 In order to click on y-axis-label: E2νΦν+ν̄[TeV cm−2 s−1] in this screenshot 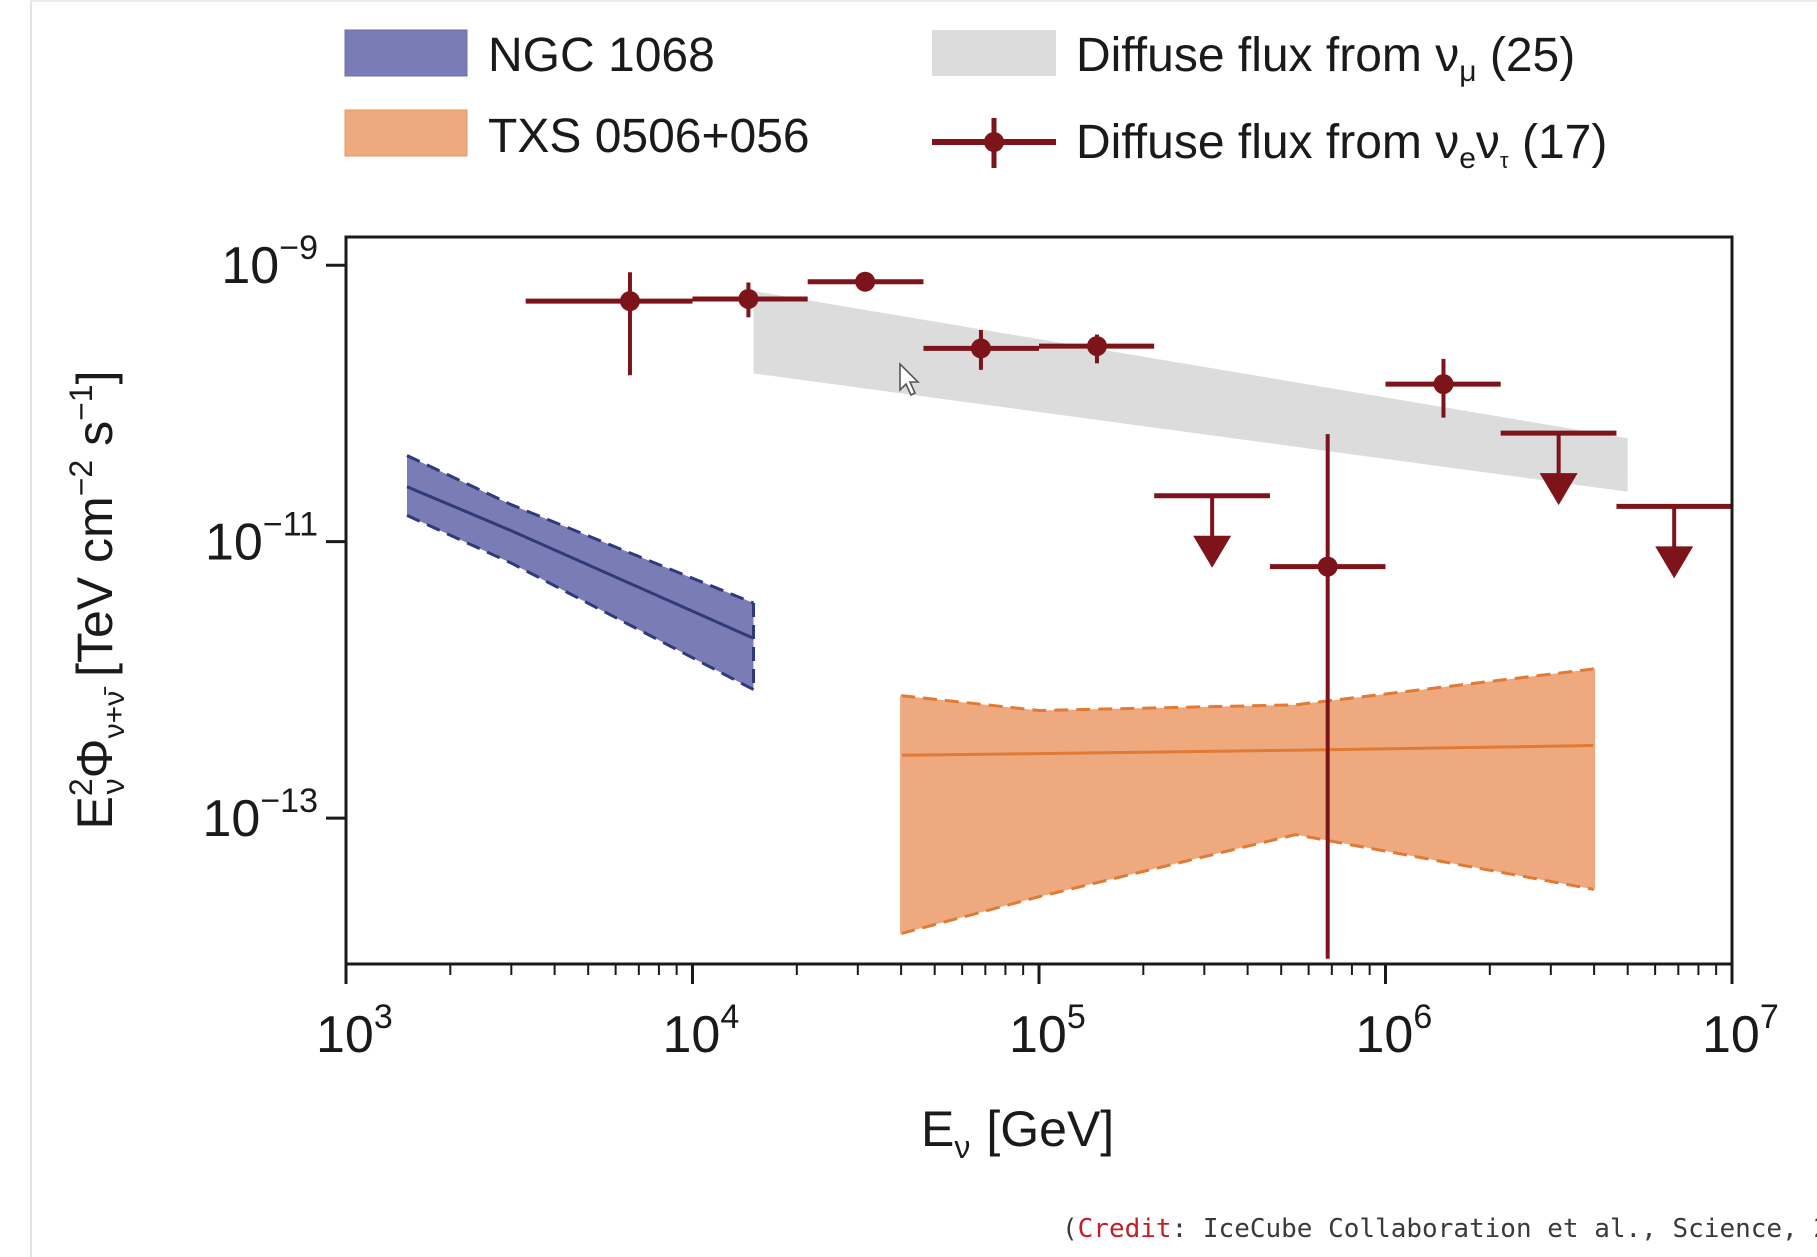, I will do `click(97, 600)`.